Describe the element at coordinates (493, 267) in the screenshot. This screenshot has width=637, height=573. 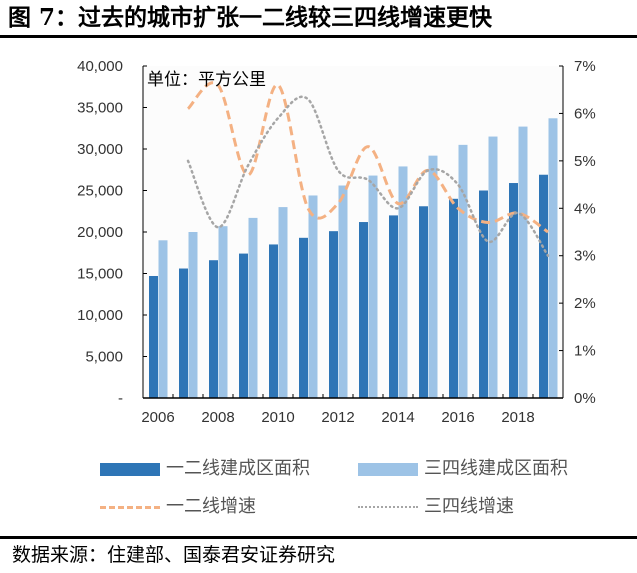
I see `bar-tier34-2017` at that location.